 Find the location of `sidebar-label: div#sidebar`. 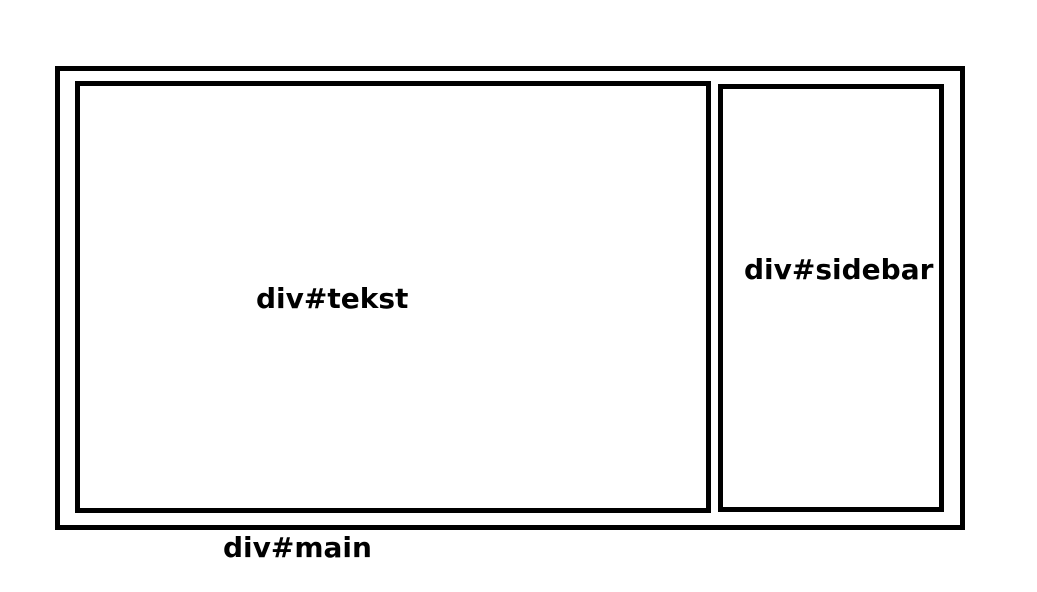

sidebar-label: div#sidebar is located at coordinates (839, 269).